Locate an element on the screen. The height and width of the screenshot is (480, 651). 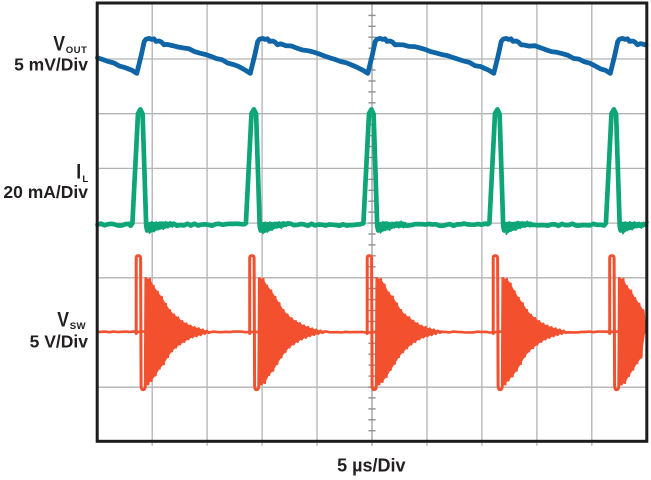
svg-text: I is located at coordinates (78, 172).